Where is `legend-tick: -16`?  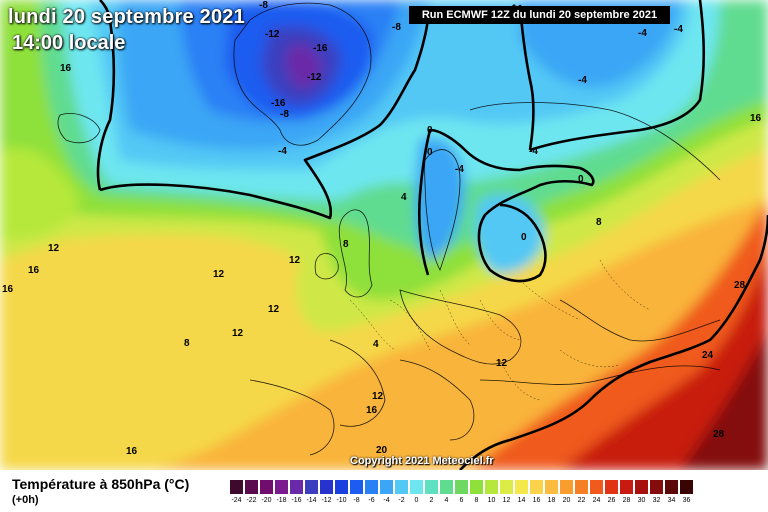
legend-tick: -16 is located at coordinates (296, 500).